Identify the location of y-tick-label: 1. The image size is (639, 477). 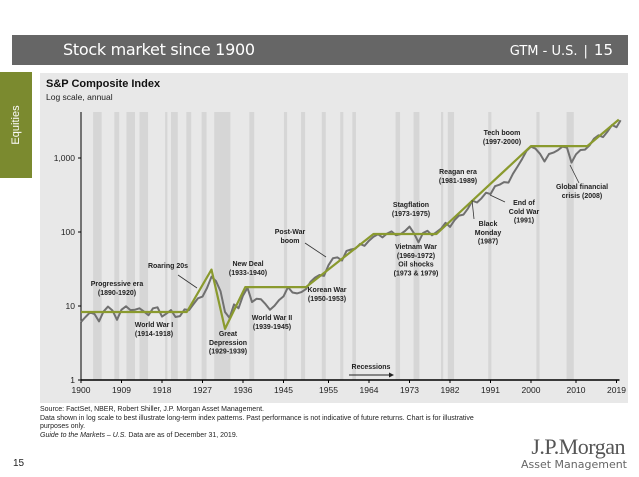
(72, 380).